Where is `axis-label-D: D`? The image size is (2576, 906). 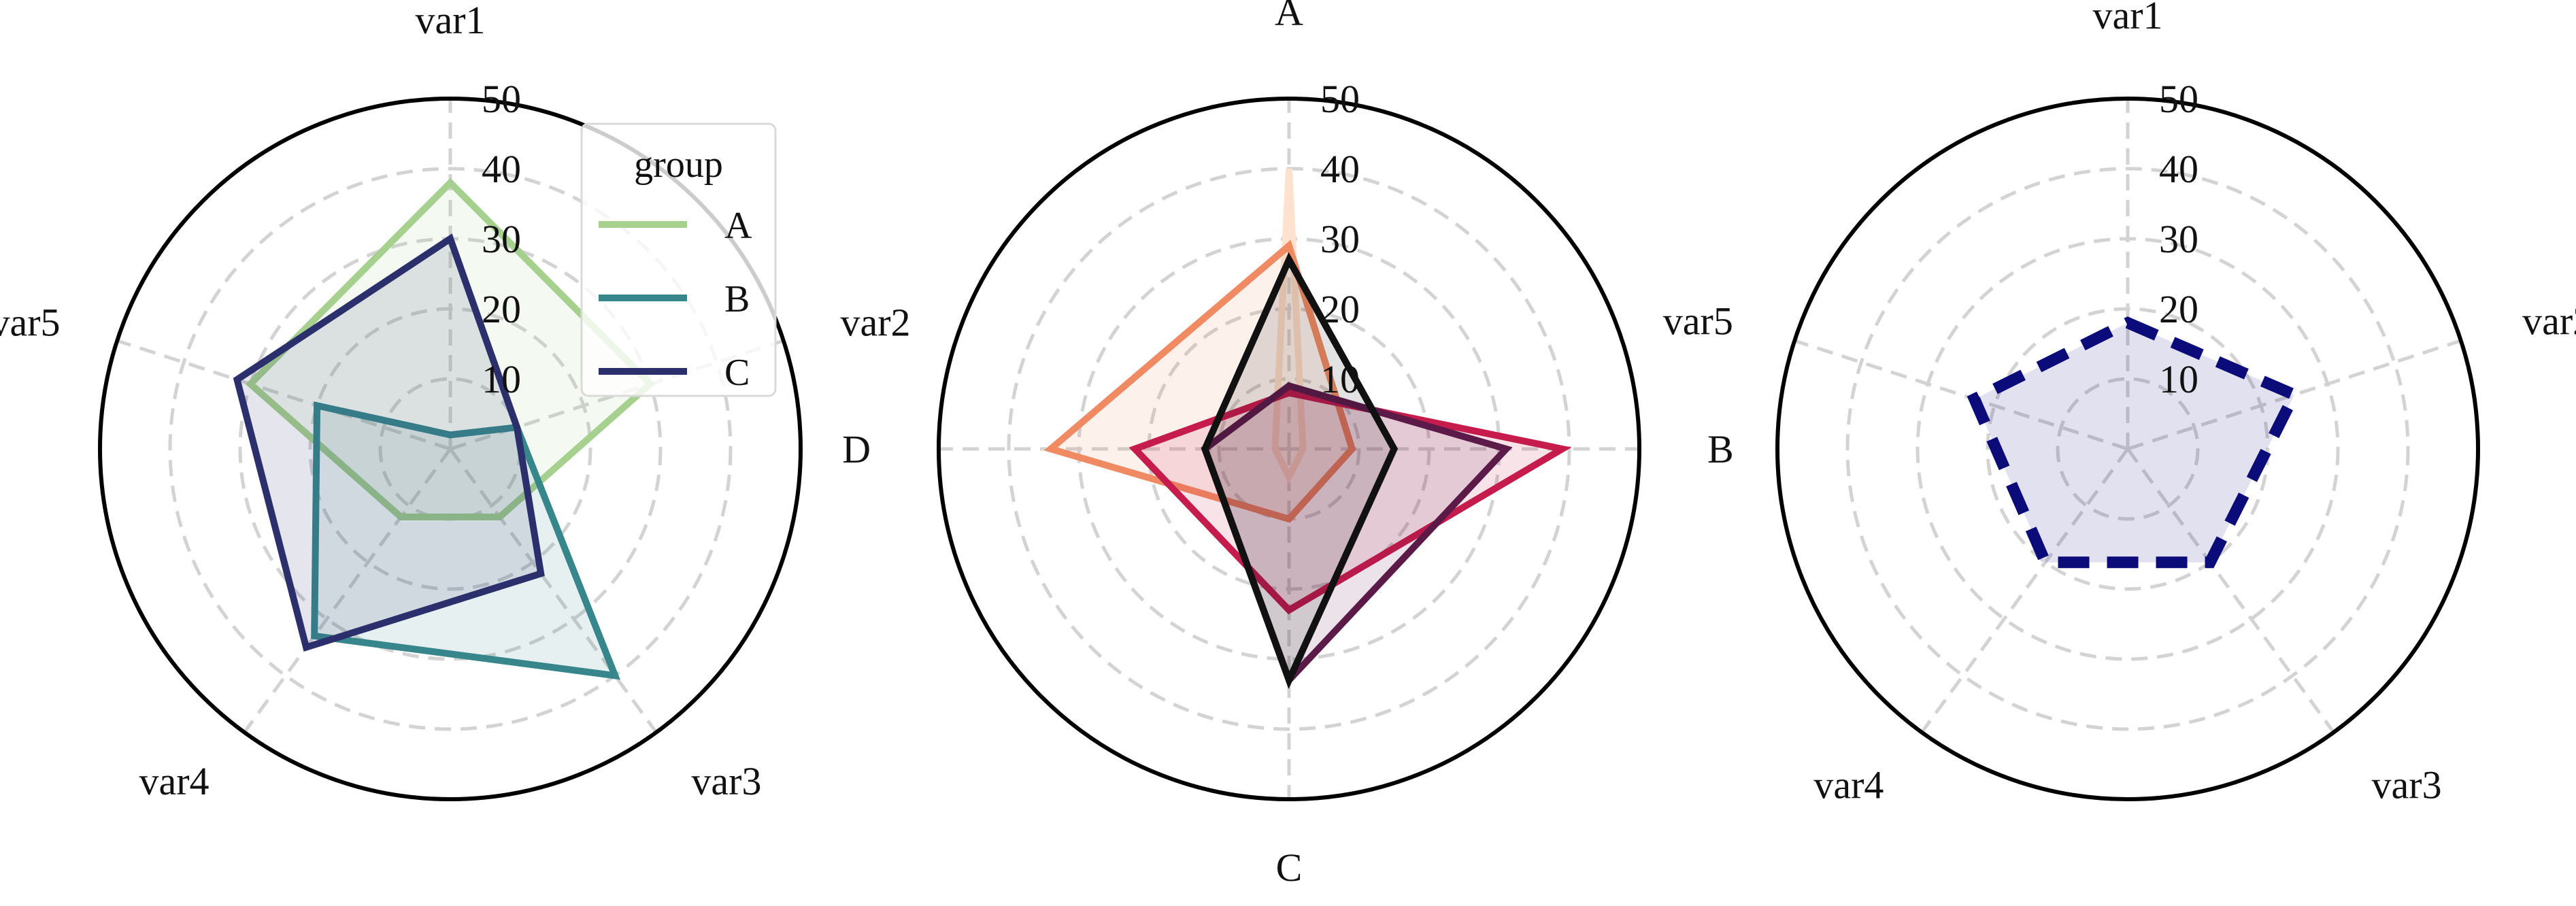
axis-label-D: D is located at coordinates (856, 449).